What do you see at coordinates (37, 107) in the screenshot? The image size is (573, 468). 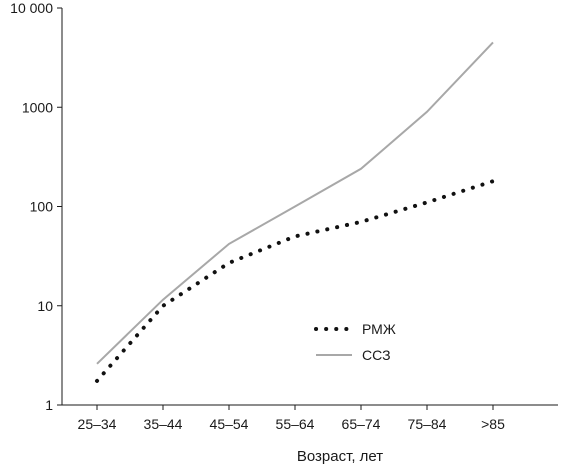 I see `y-tick-label: 1000` at bounding box center [37, 107].